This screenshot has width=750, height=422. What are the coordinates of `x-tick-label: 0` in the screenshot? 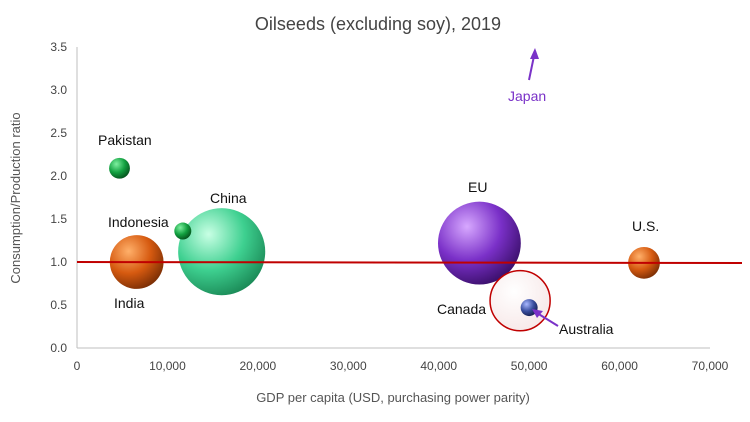 It's located at (77, 366).